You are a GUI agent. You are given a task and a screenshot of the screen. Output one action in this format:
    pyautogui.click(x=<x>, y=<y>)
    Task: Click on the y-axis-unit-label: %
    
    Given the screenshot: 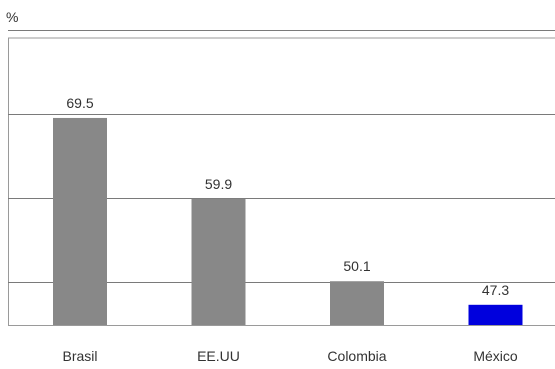 What is the action you would take?
    pyautogui.click(x=12, y=17)
    